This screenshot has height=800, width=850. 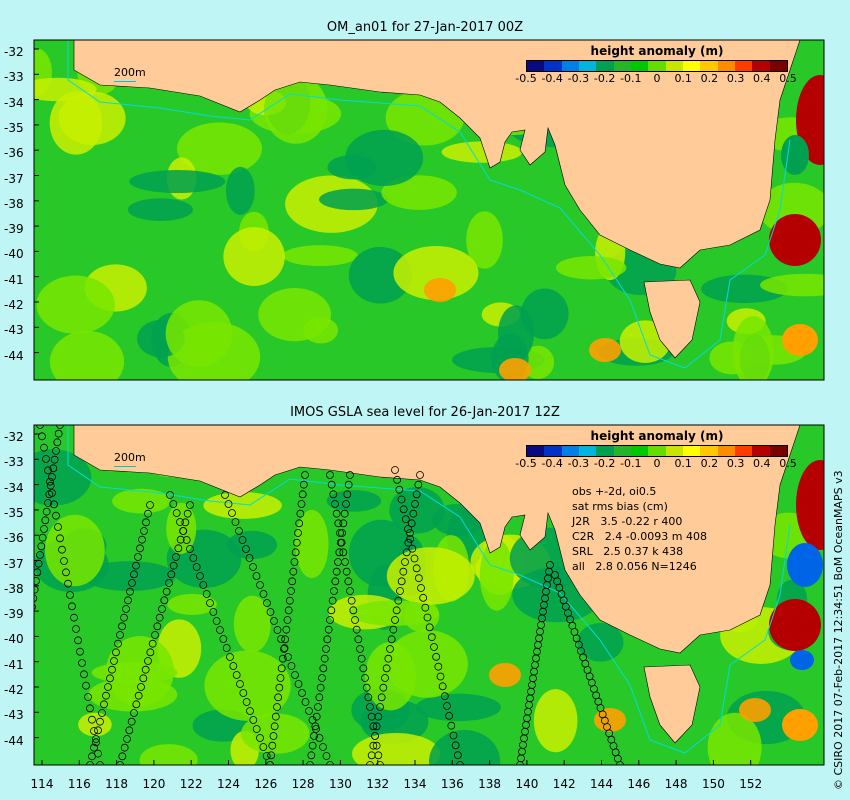 I want to click on latitude-label: -42, so click(x=14, y=305).